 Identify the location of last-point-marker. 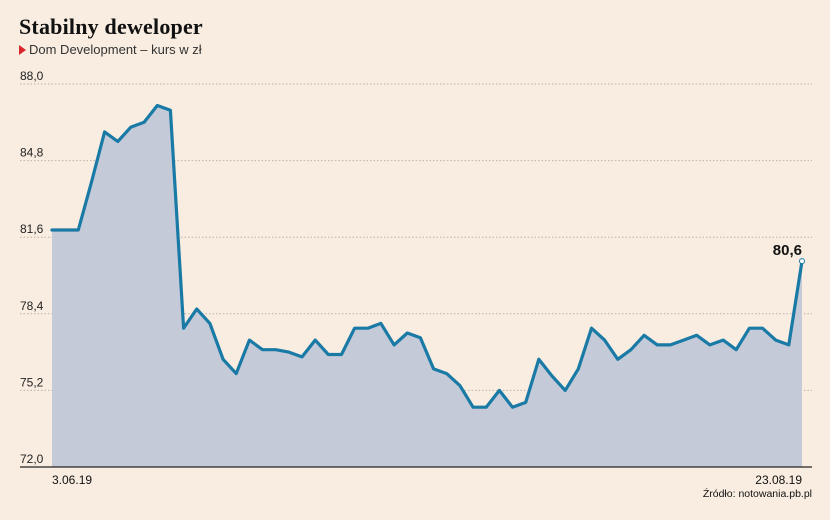
(802, 261).